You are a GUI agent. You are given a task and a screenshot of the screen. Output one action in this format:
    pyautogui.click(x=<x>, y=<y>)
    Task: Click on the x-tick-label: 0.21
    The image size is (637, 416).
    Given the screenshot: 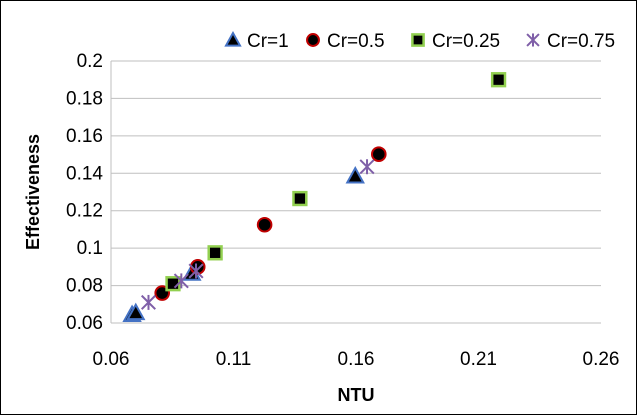 What is the action you would take?
    pyautogui.click(x=478, y=359)
    